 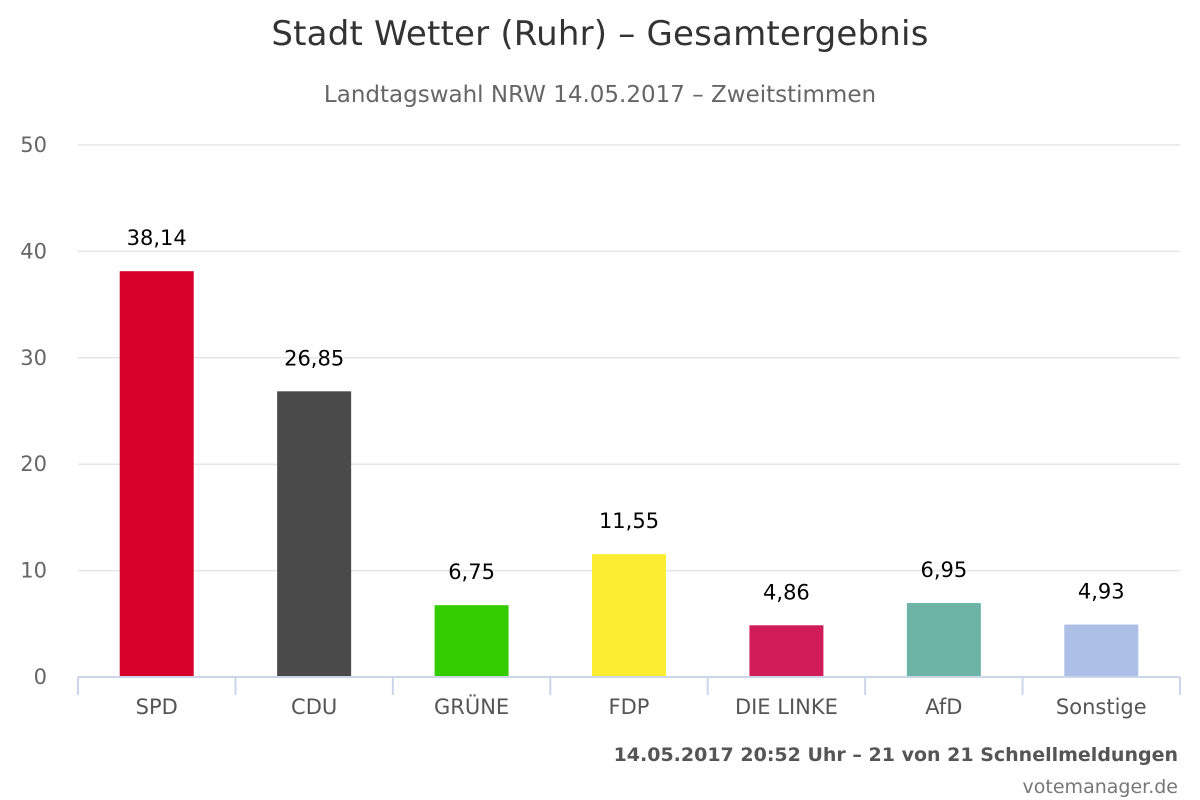 What do you see at coordinates (33, 571) in the screenshot?
I see `y-tick-label: 10` at bounding box center [33, 571].